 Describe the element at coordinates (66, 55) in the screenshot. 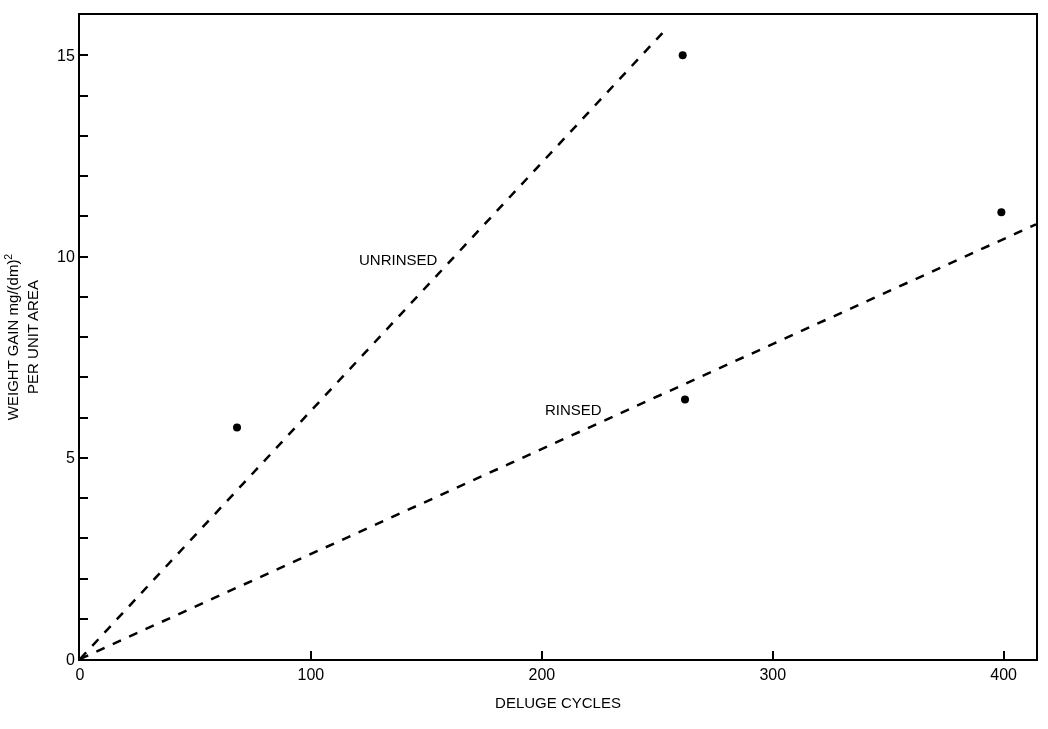

I see `y-tick-label: 15` at that location.